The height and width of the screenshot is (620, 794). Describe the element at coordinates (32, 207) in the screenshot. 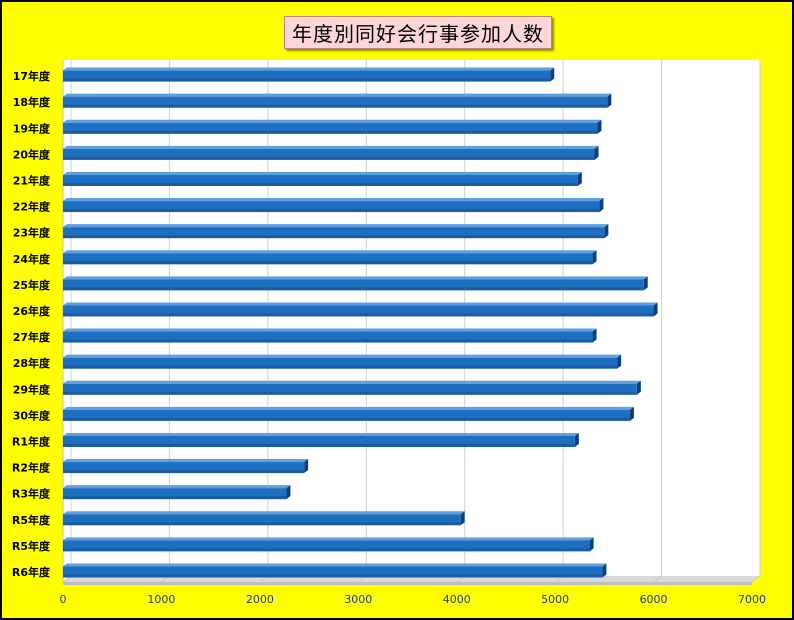

I see `y-category-label: 22年度` at that location.